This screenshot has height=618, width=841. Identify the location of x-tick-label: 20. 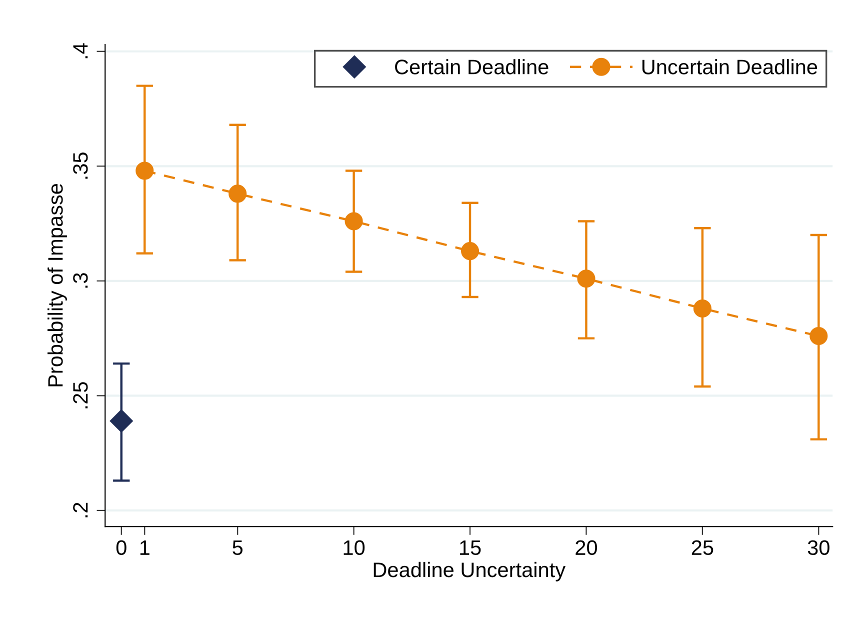
(586, 548).